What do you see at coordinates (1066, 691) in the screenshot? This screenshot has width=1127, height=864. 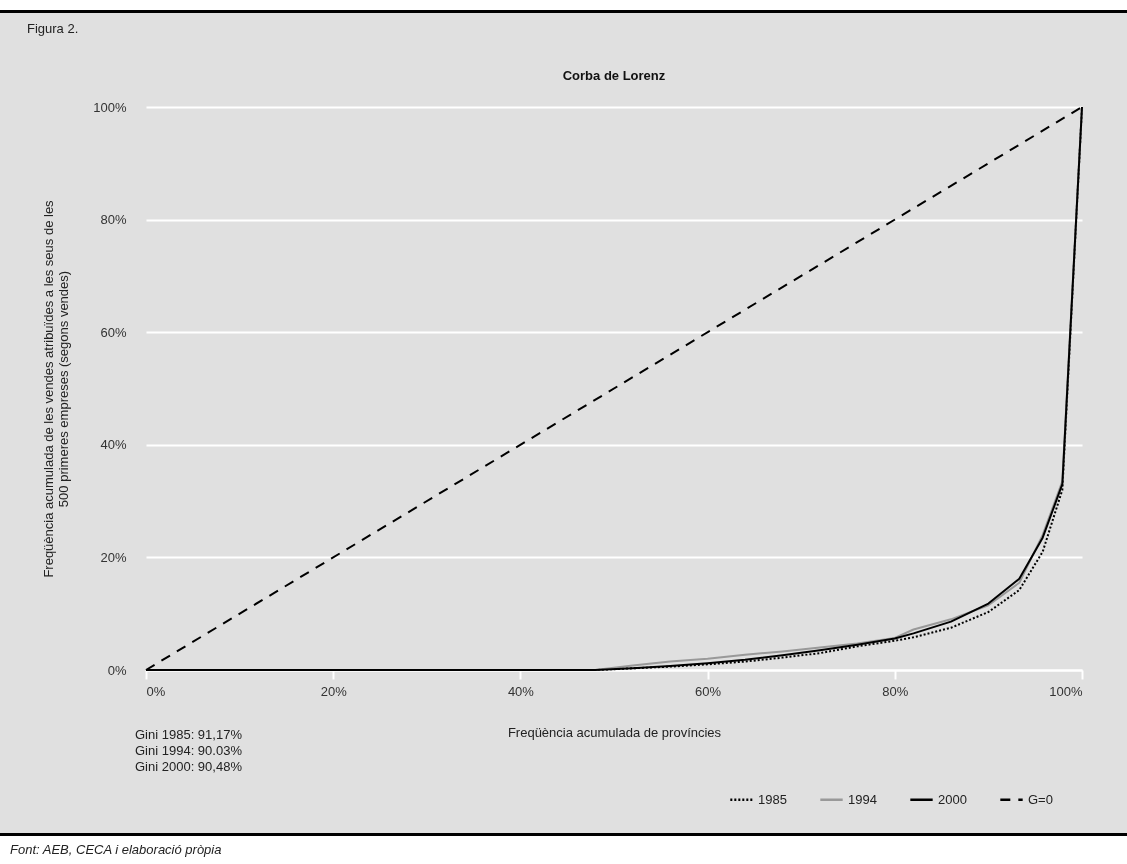 I see `x-tick-label: 100%` at bounding box center [1066, 691].